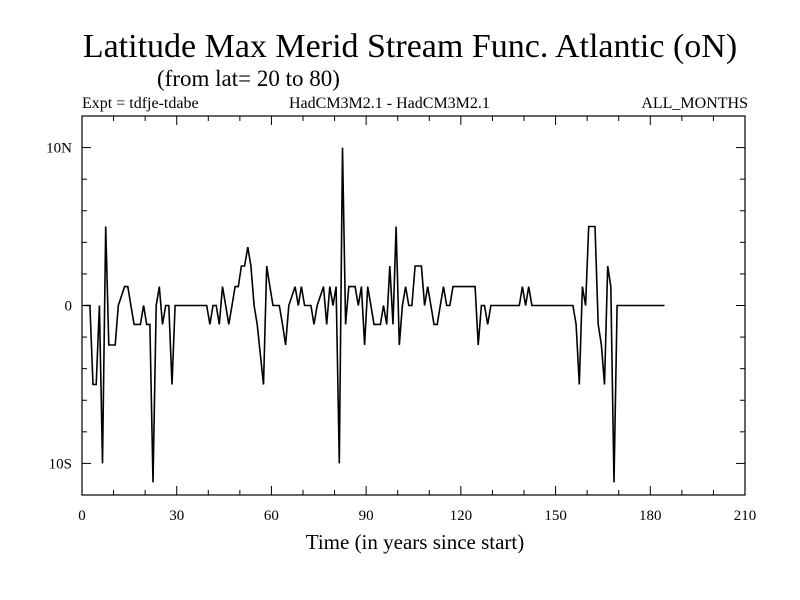 The image size is (800, 600). I want to click on x-tick-label: 180, so click(650, 516).